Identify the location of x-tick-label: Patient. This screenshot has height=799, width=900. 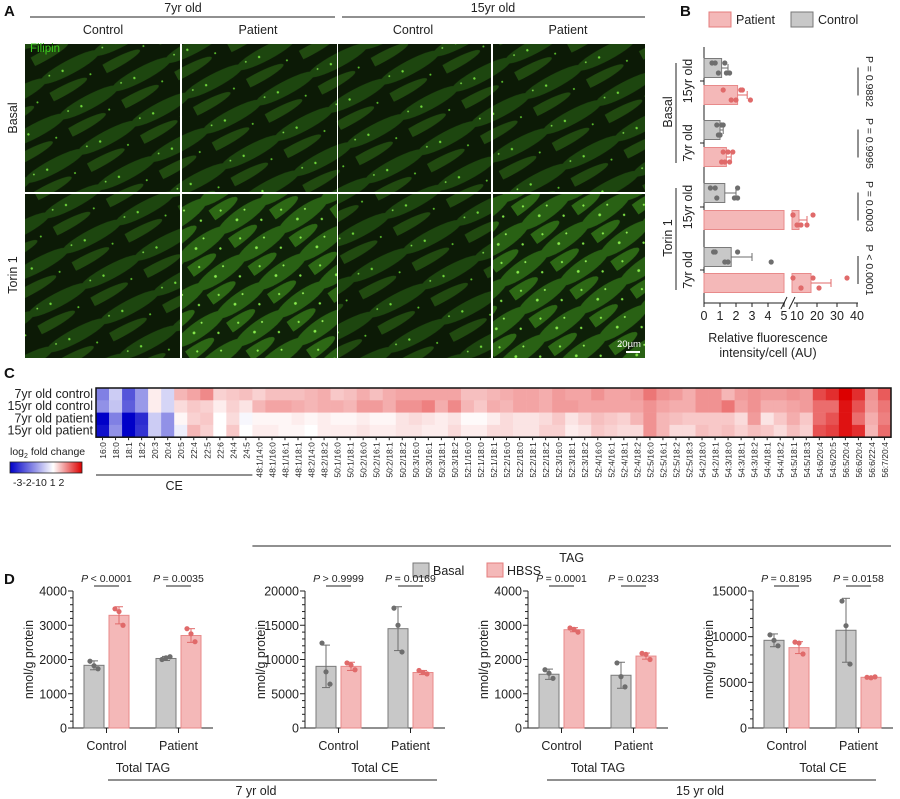
(633, 746).